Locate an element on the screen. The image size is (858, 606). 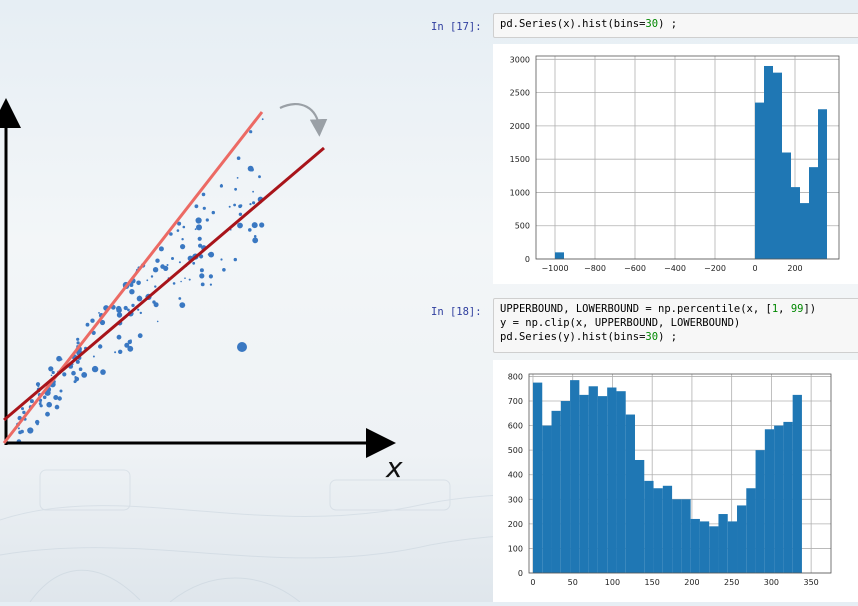
y-tick-label: 500 is located at coordinates (515, 450).